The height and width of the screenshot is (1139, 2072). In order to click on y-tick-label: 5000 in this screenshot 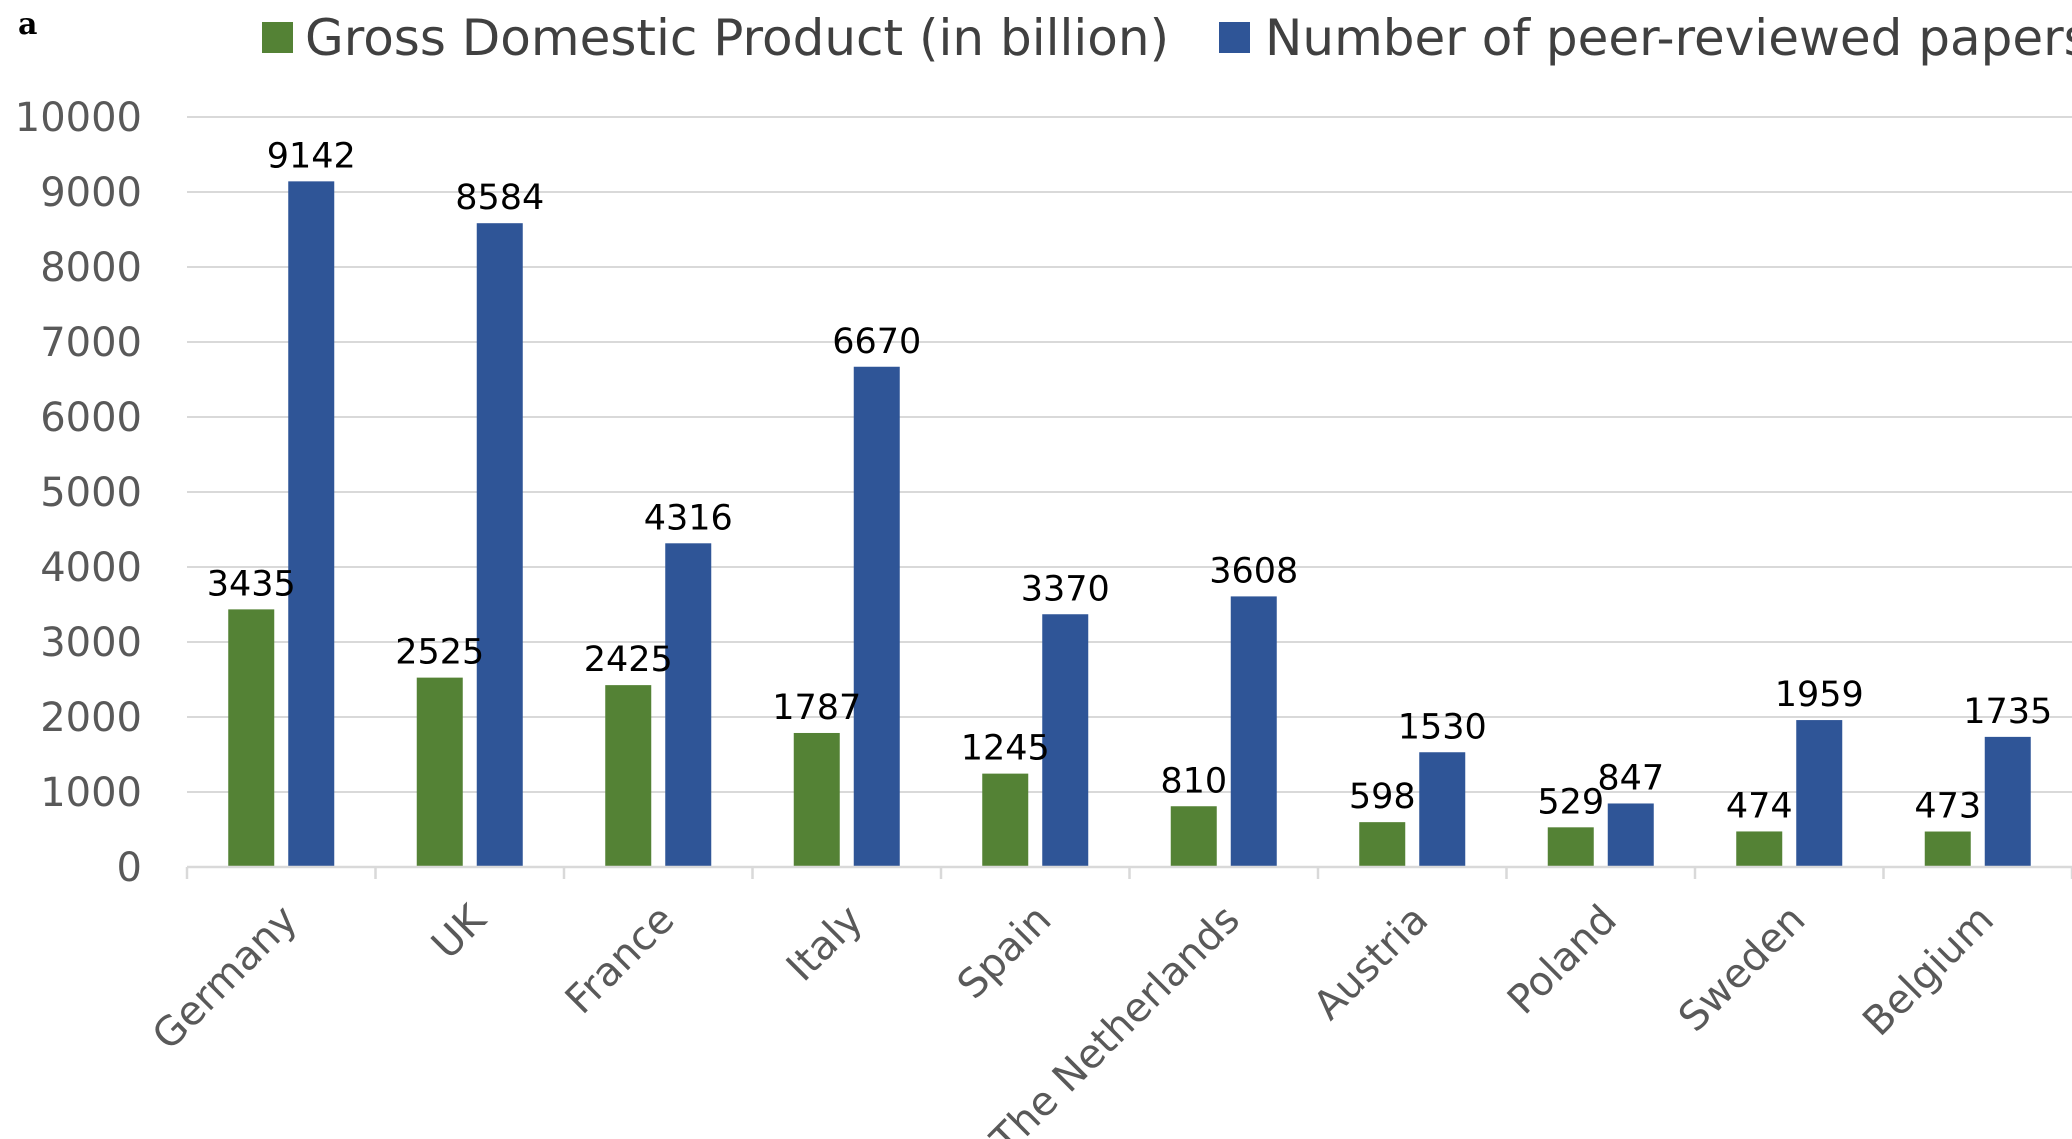, I will do `click(91, 493)`.